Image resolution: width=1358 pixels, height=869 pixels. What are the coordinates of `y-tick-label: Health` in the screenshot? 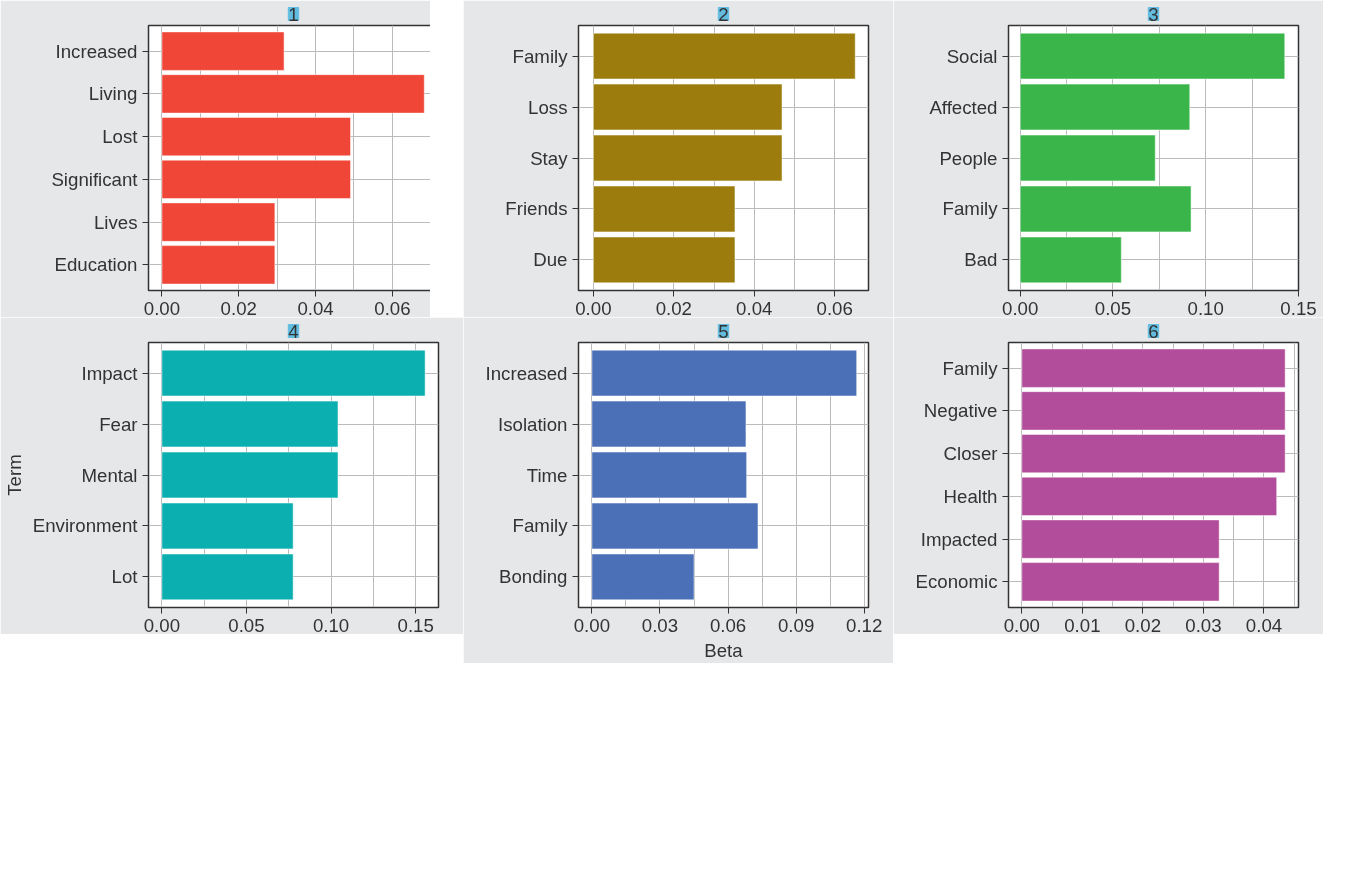 It's located at (970, 496).